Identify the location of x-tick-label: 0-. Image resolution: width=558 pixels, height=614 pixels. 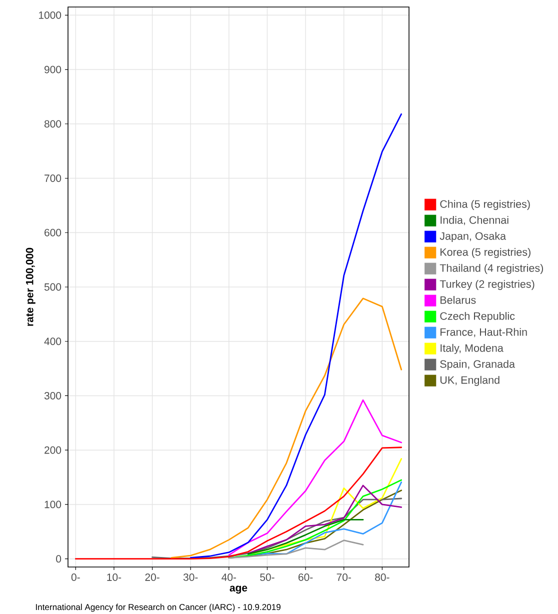
(75, 577).